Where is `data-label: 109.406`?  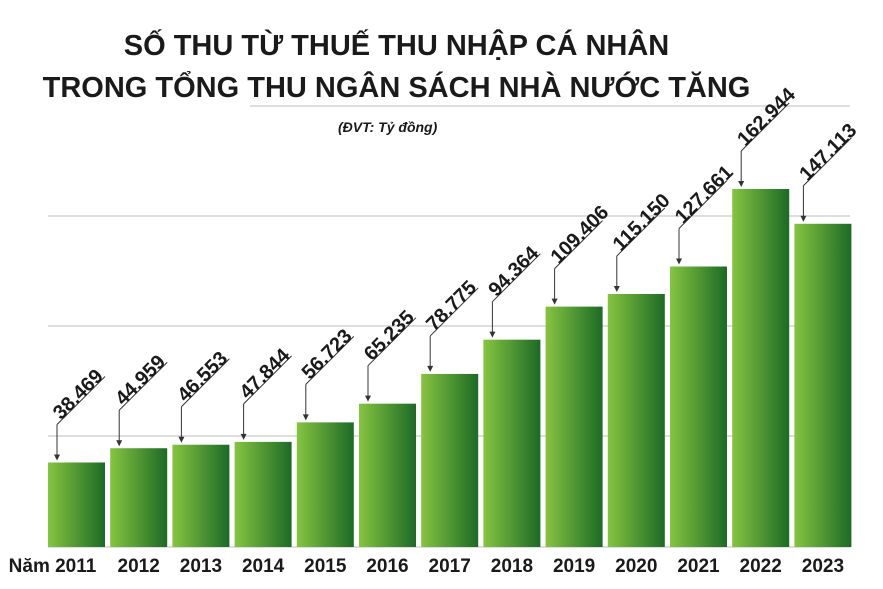 data-label: 109.406 is located at coordinates (580, 234).